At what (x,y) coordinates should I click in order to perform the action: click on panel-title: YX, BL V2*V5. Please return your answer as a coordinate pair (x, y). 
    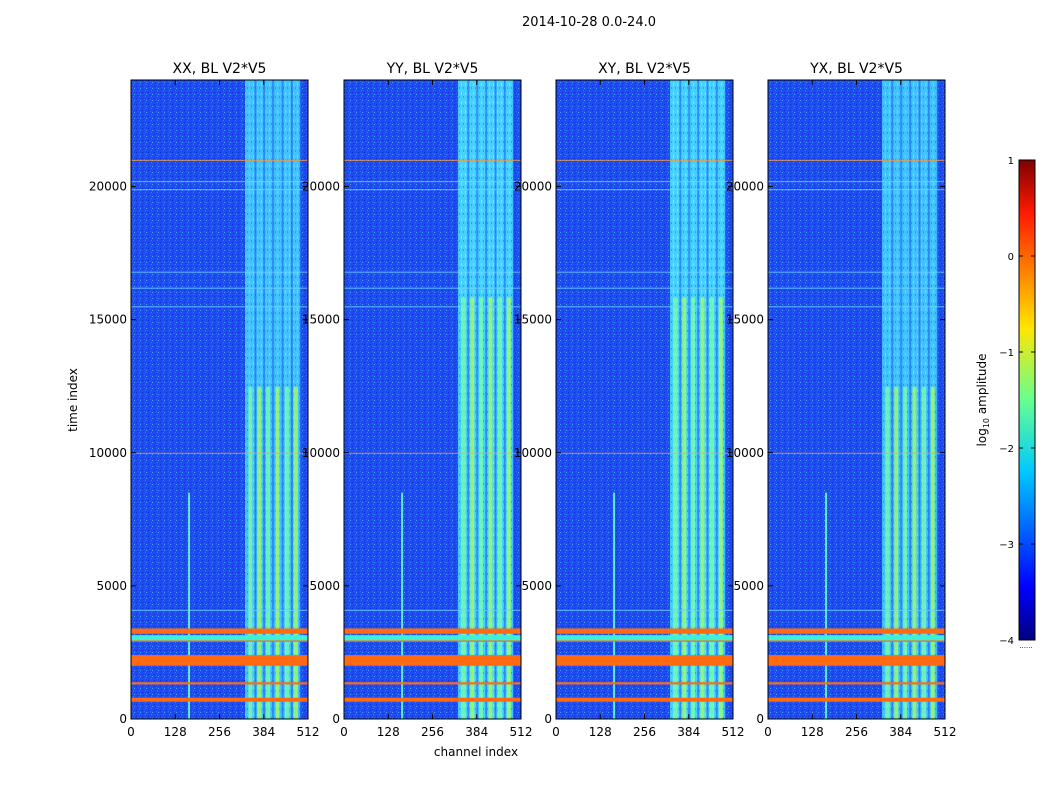
    Looking at the image, I should click on (856, 69).